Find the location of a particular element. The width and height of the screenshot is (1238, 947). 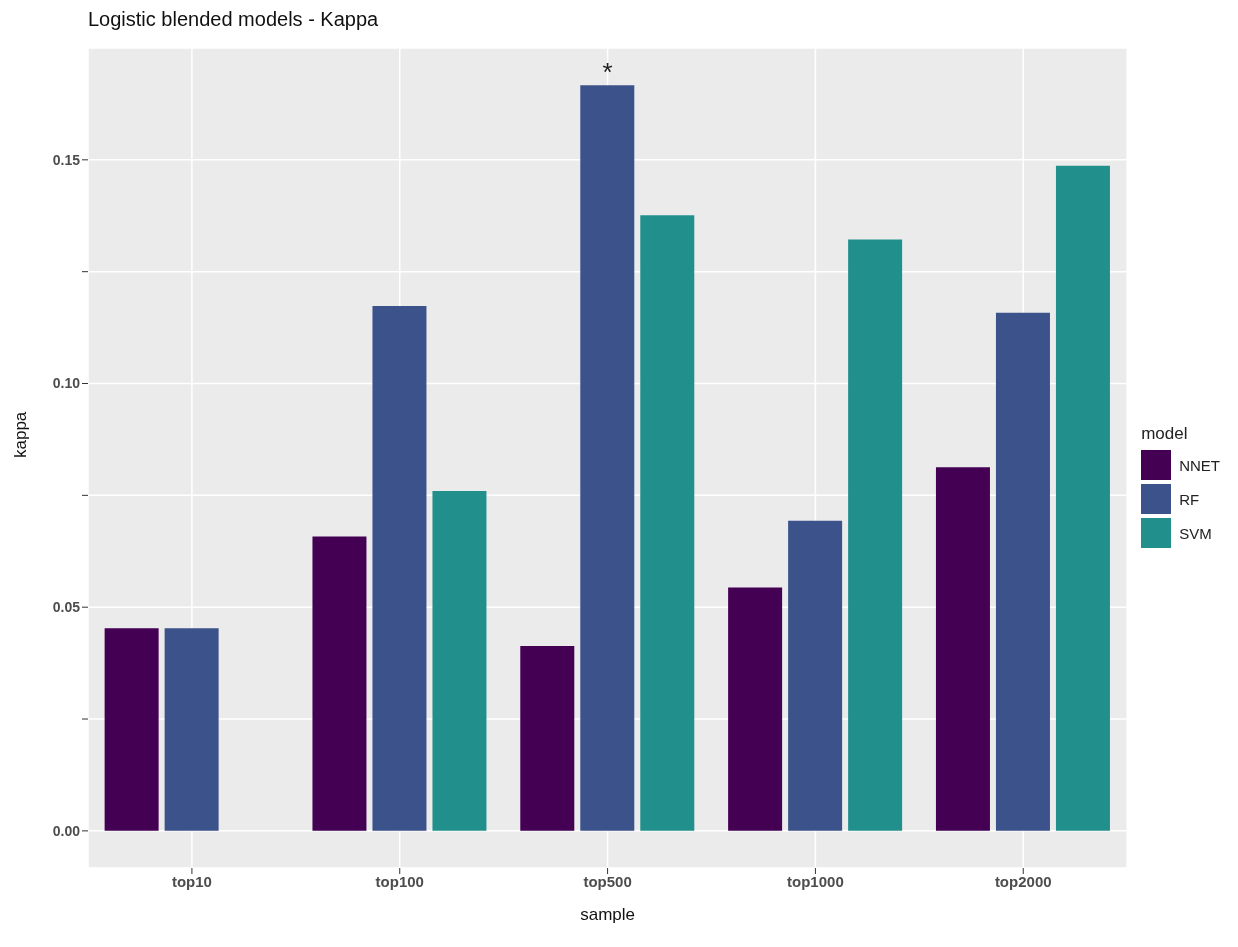

x-tick-label: top10 is located at coordinates (191, 881).